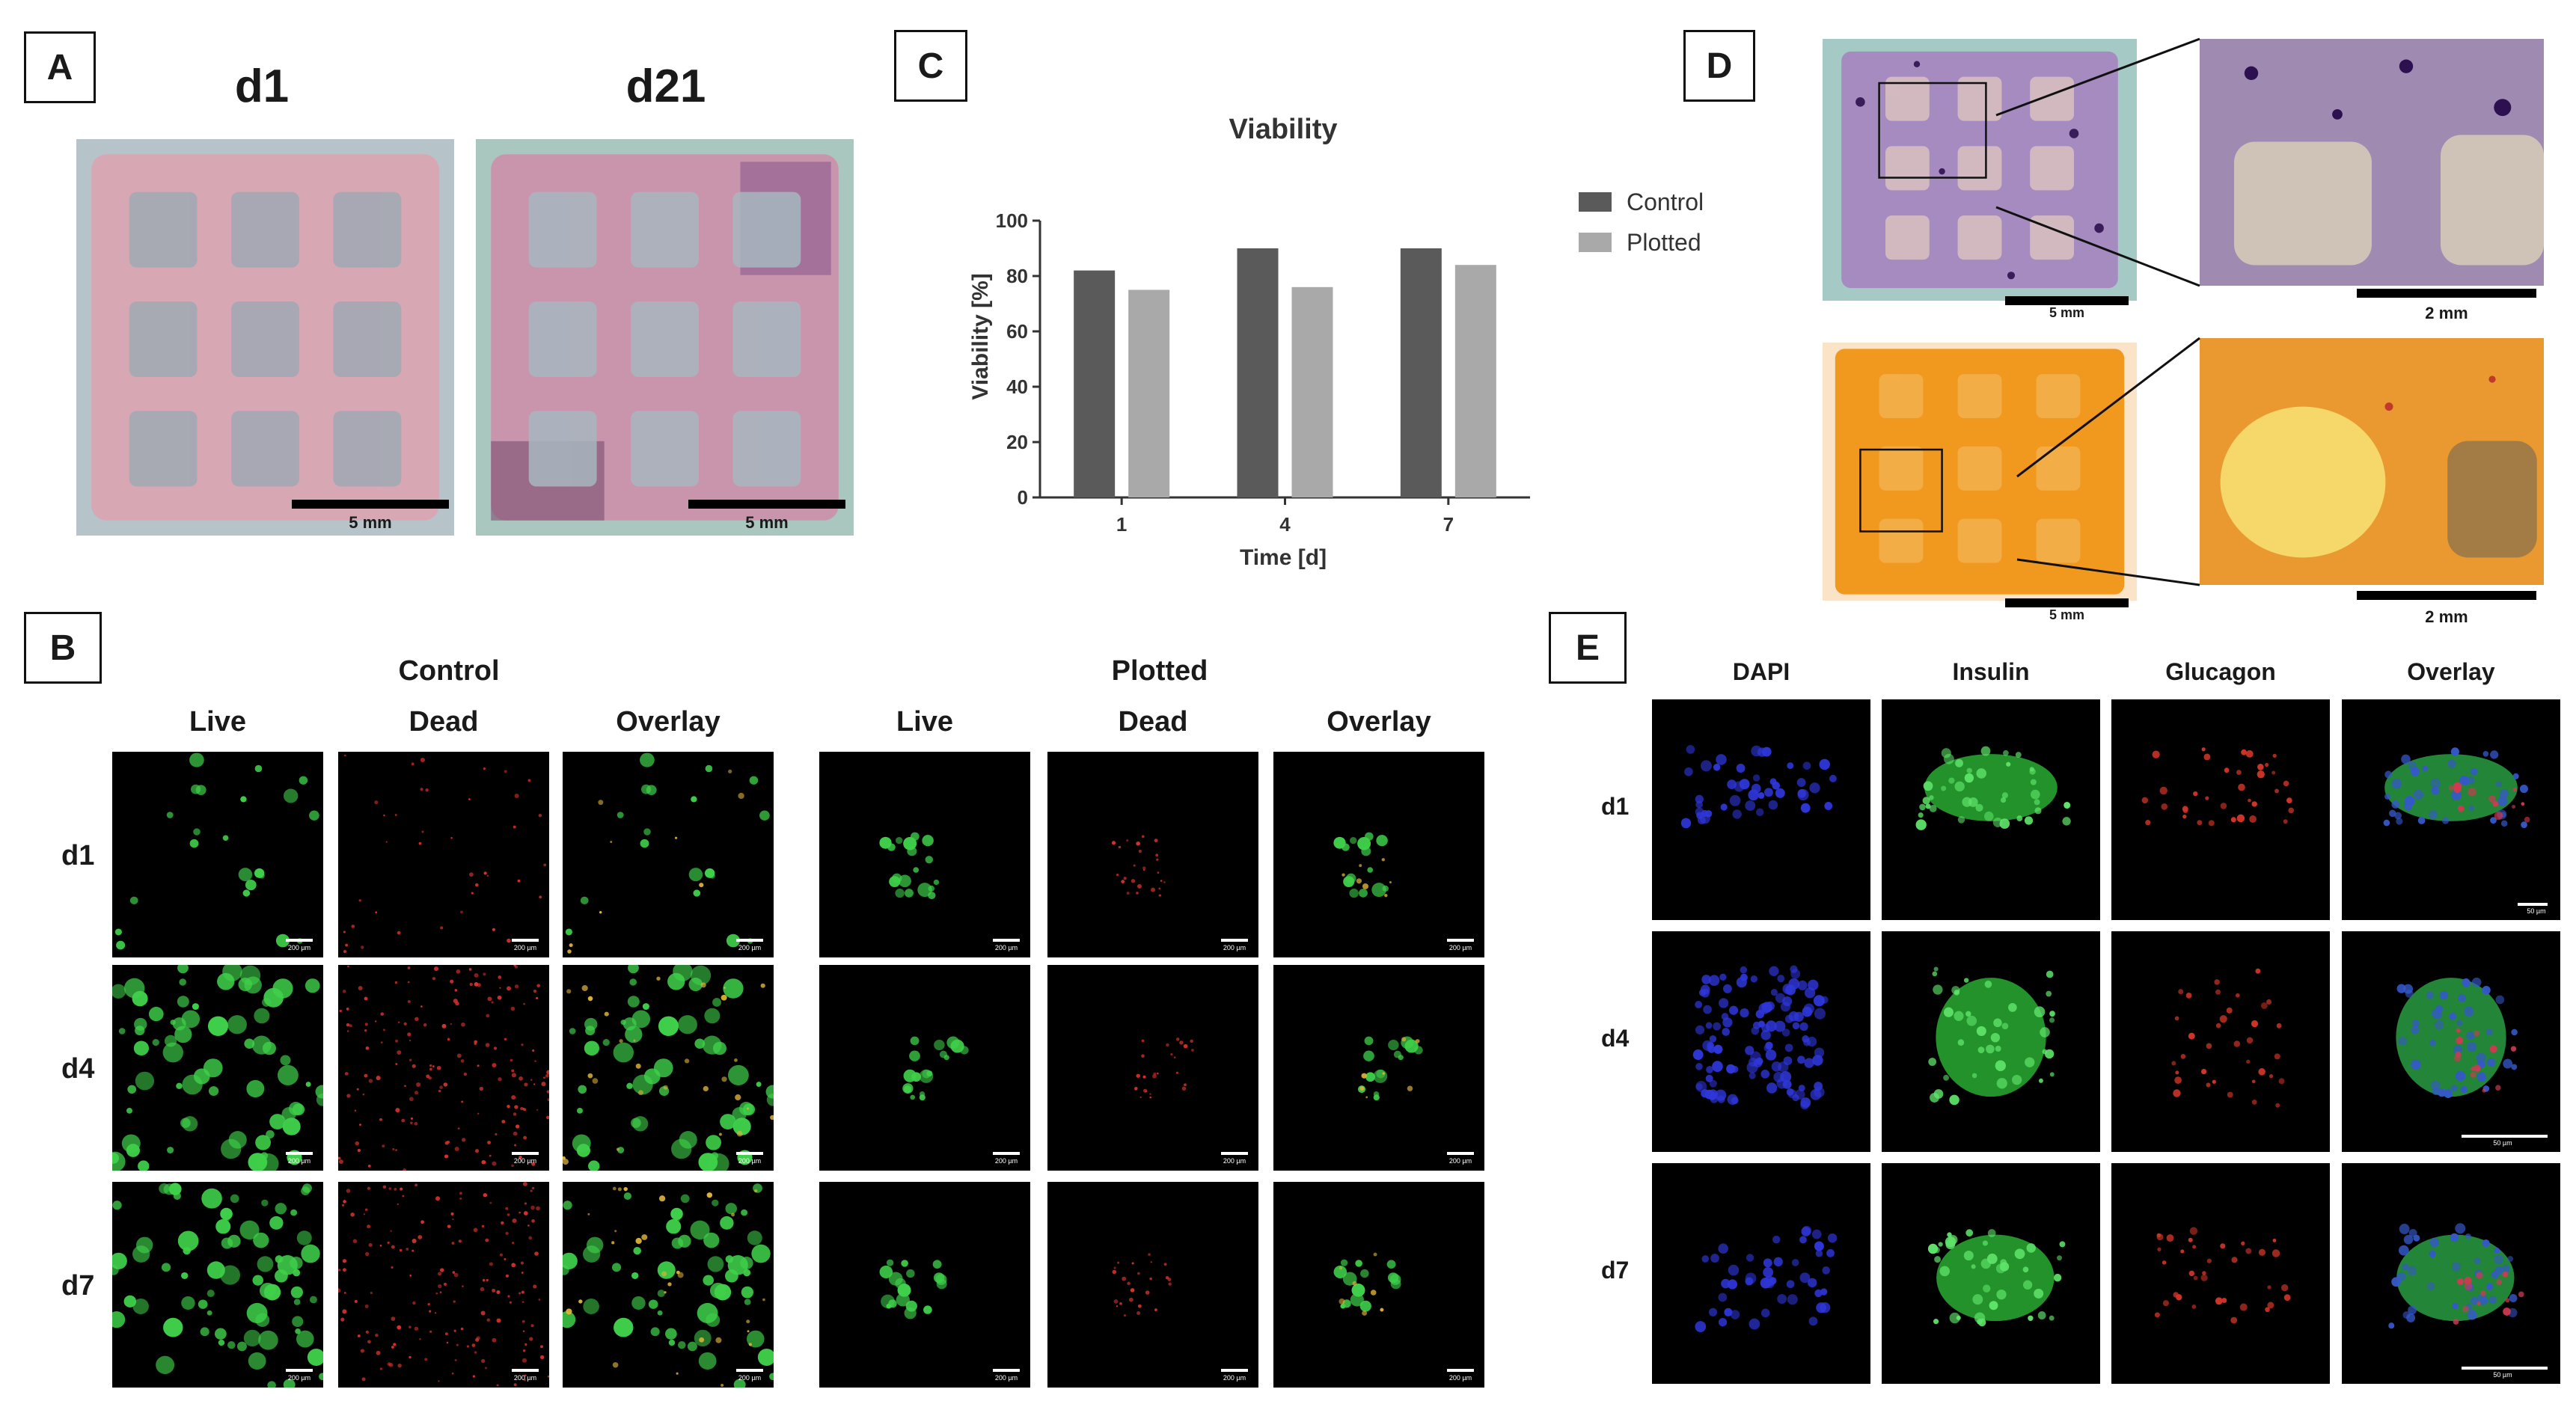 Image resolution: width=2576 pixels, height=1407 pixels. I want to click on micrograph-control-d1-live, so click(217, 855).